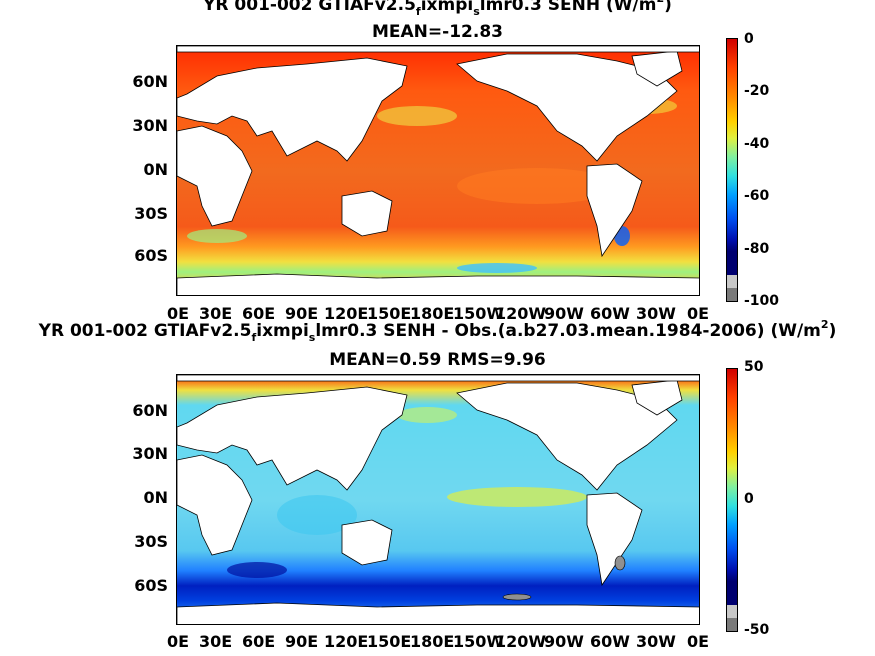 The image size is (875, 656). Describe the element at coordinates (437, 32) in the screenshot. I see `top-title-mean: MEAN=-12.83` at that location.